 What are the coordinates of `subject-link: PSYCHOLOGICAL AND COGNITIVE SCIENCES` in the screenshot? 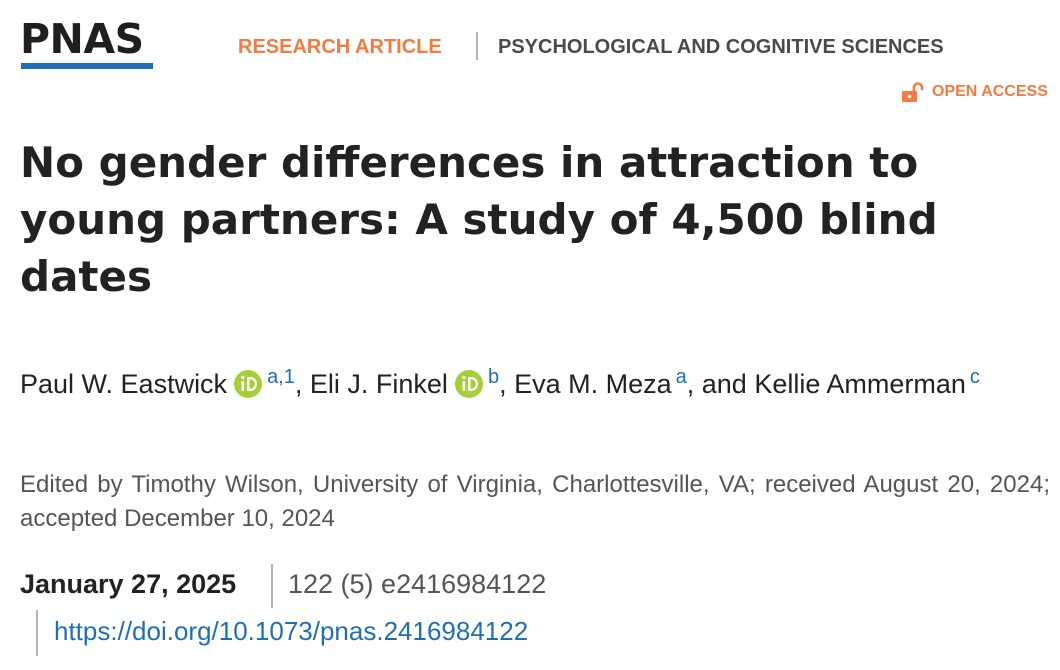 It's located at (721, 47).